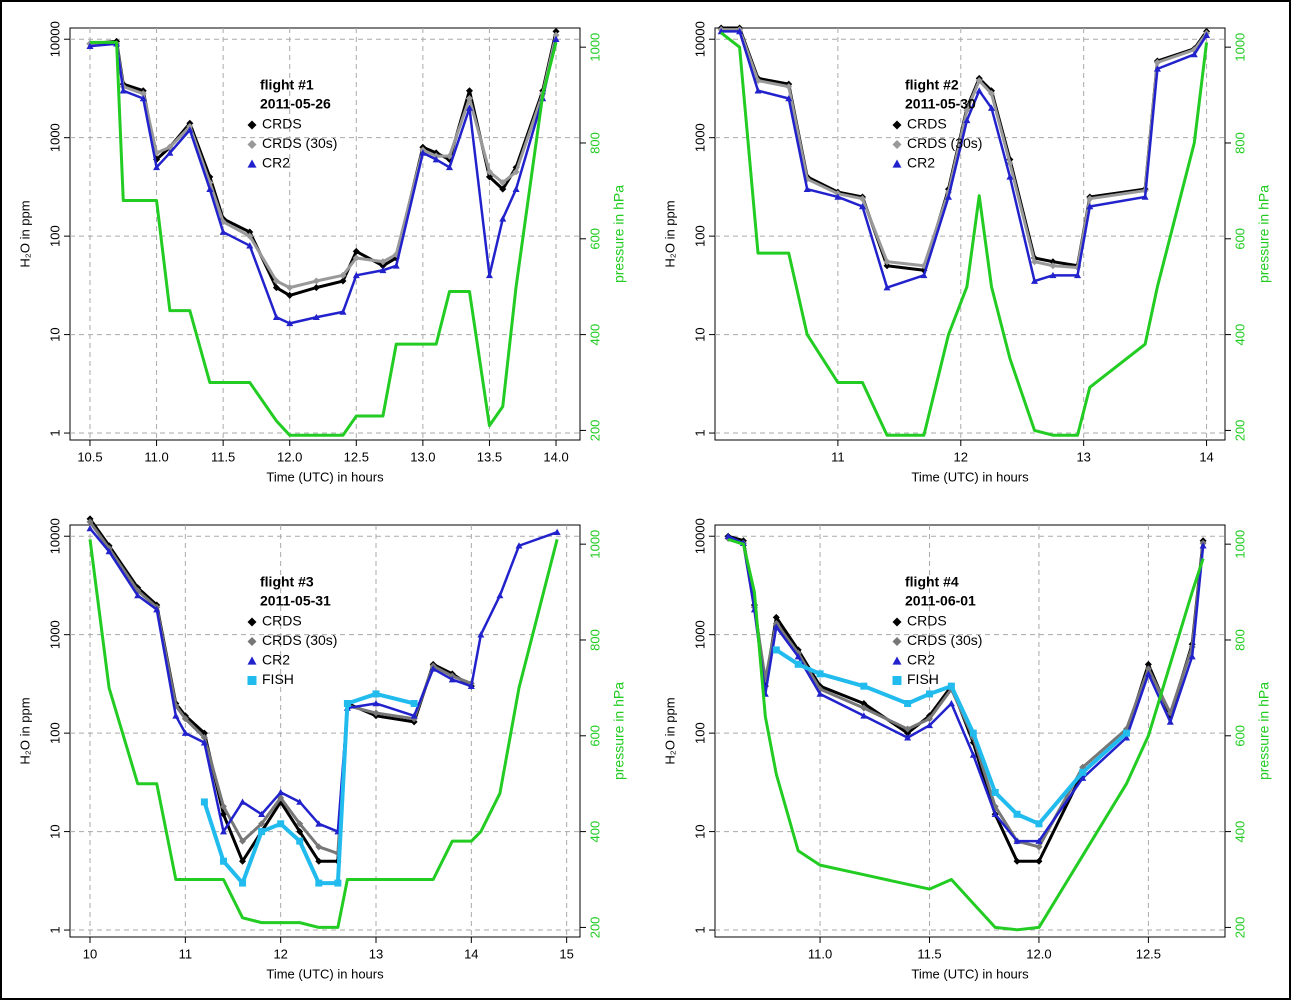 The height and width of the screenshot is (1005, 1291). What do you see at coordinates (323, 238) in the screenshot?
I see `pressure-line` at bounding box center [323, 238].